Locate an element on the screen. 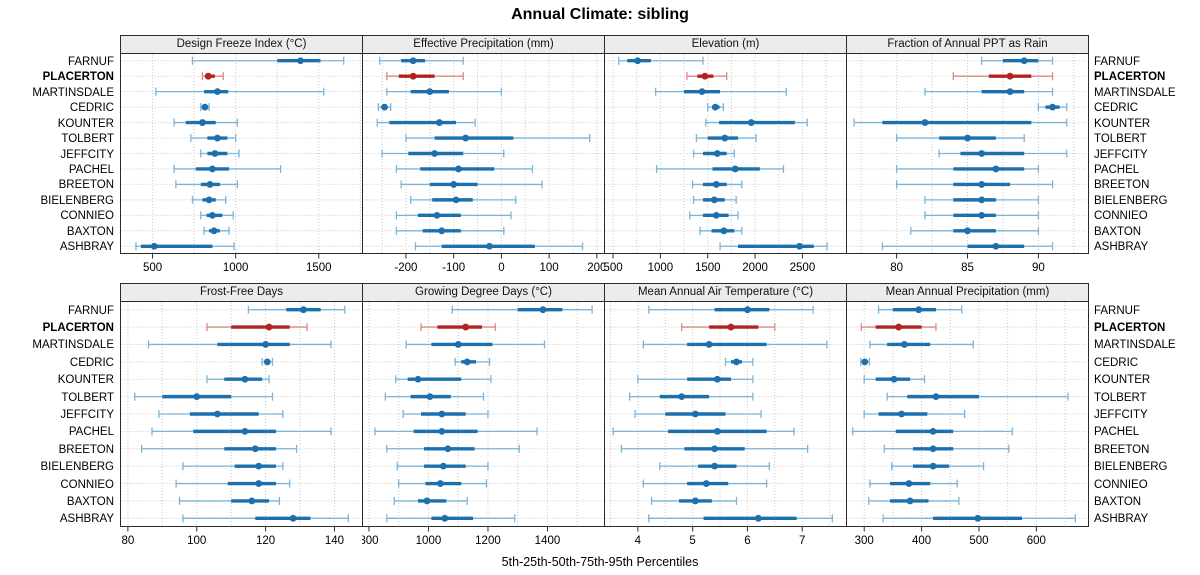  panel-plot-fraction-ppt-rain: 80 85 90 is located at coordinates (967, 163).